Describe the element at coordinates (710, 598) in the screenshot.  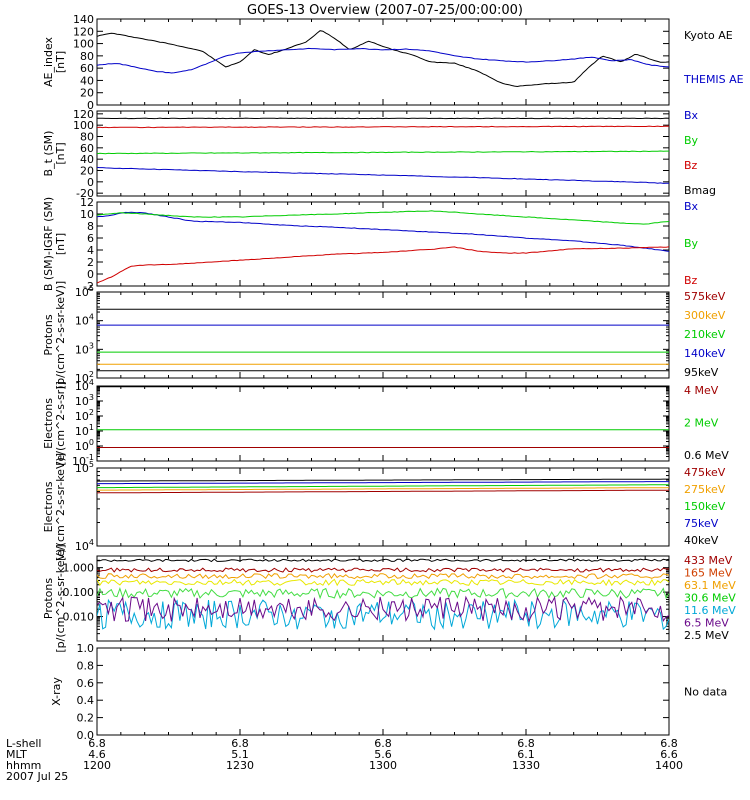
I see `legend-item: 30.6 MeV` at that location.